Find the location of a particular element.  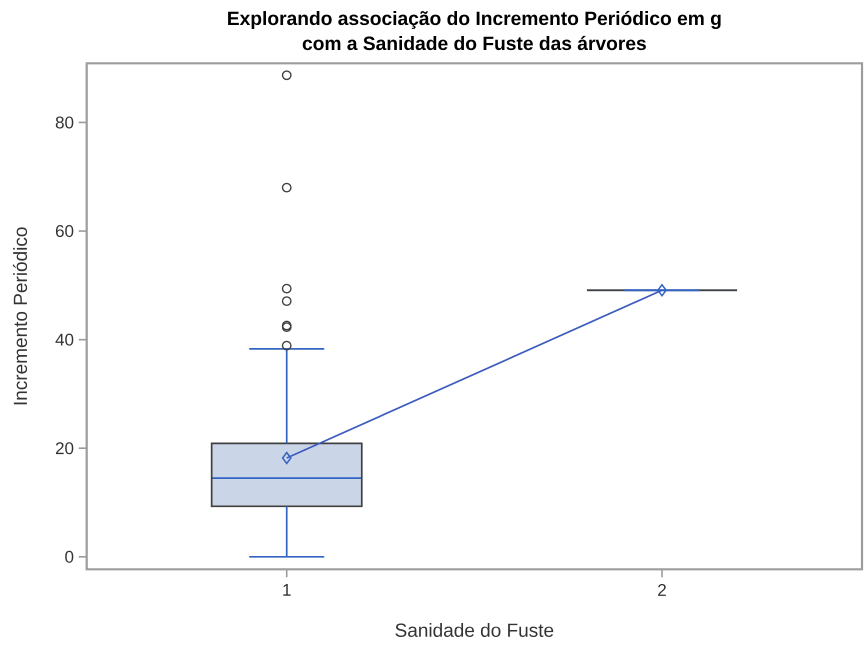

y-tick-label: 60 is located at coordinates (65, 231).